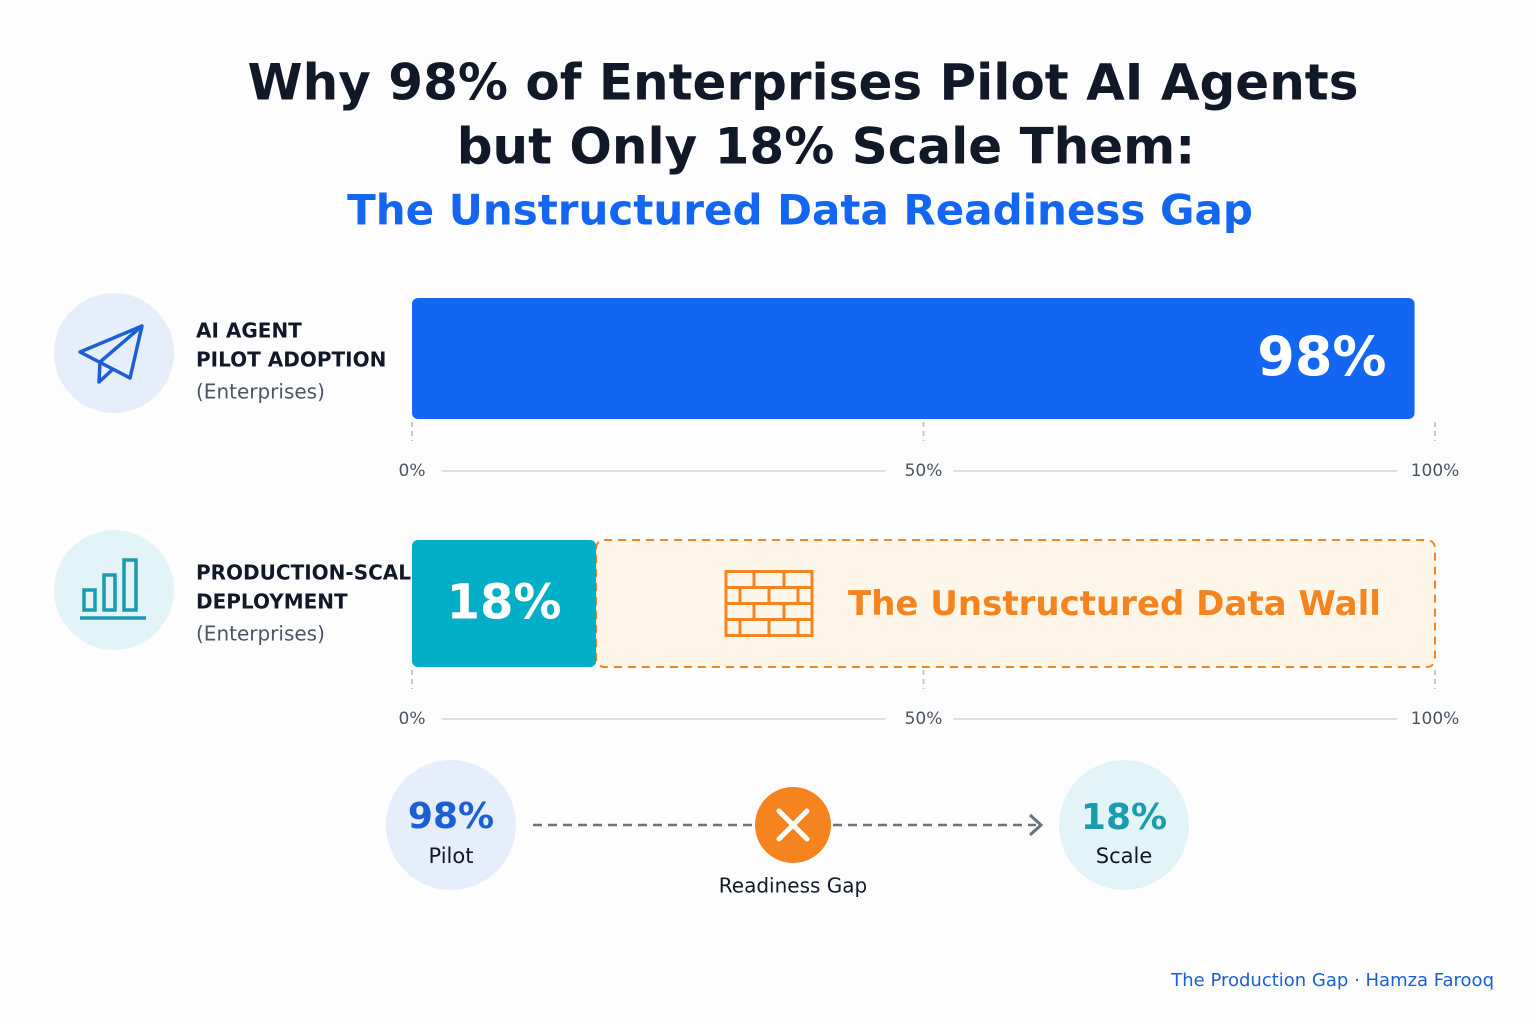  Describe the element at coordinates (1332, 980) in the screenshot. I see `footer: The Production Gap · Hamza Farooq` at that location.